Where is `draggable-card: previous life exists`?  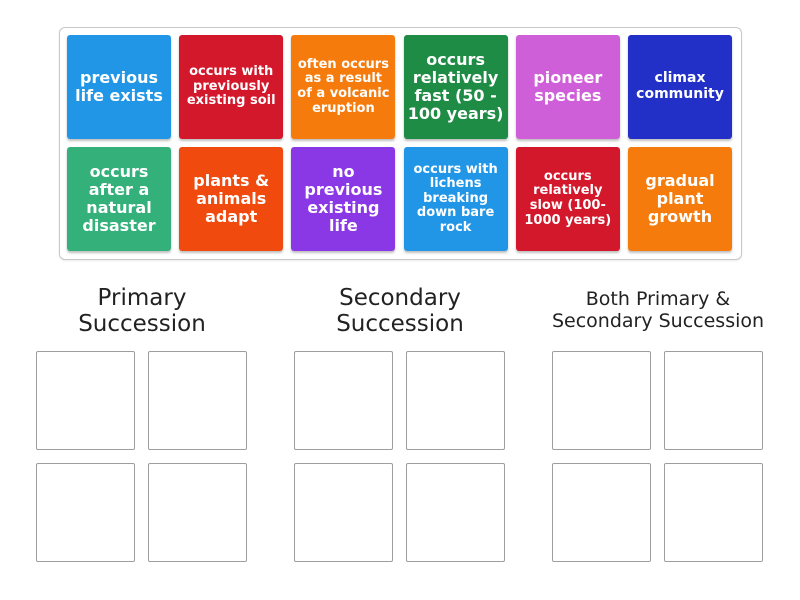
draggable-card: previous life exists is located at coordinates (119, 87).